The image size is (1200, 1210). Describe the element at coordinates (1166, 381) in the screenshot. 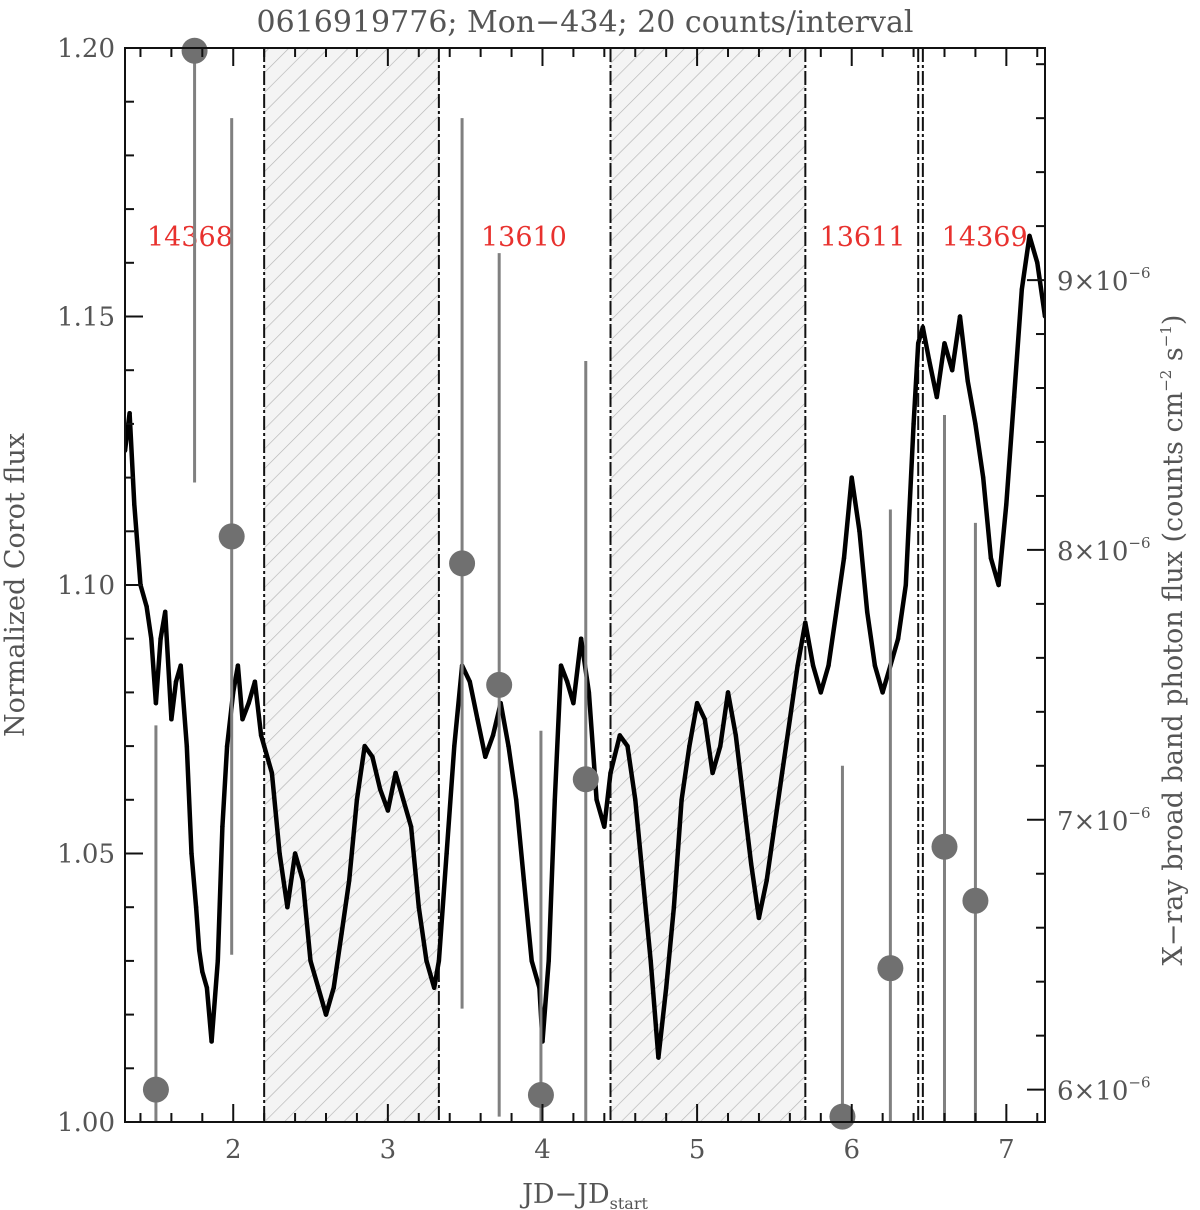

I see `right-y-label-exp1: −2` at that location.